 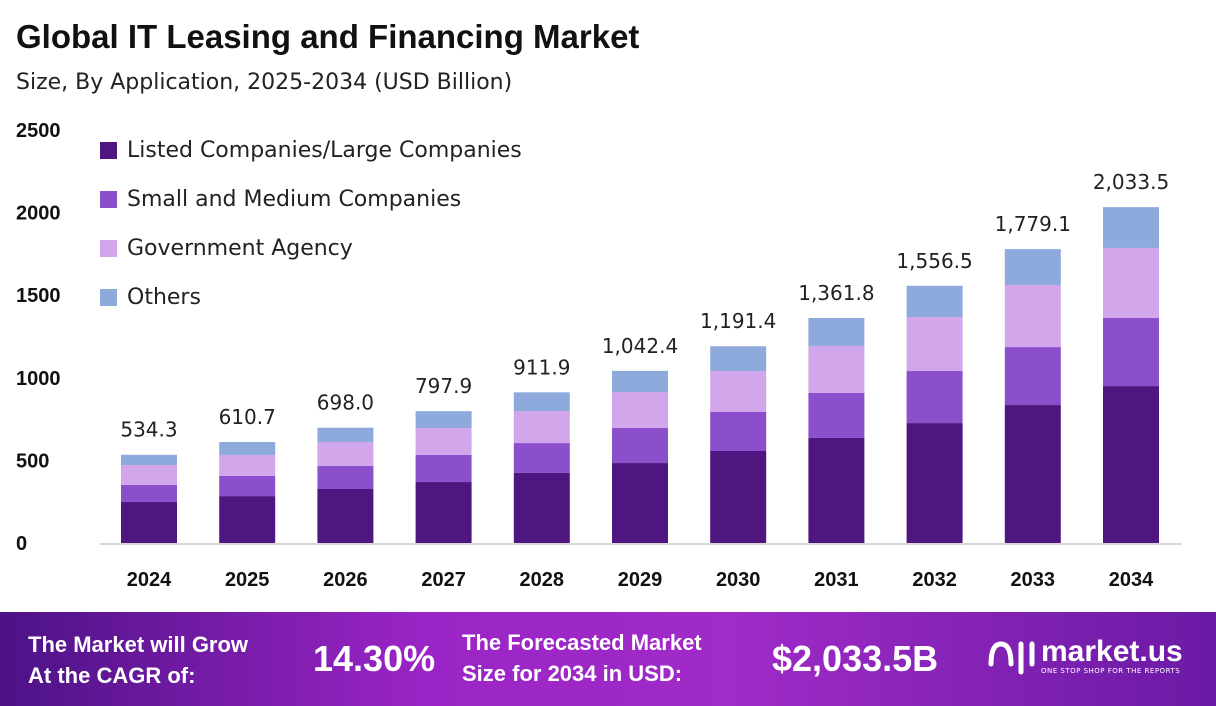 I want to click on chart-title: Global IT Leasing and Financing Market, so click(x=328, y=36).